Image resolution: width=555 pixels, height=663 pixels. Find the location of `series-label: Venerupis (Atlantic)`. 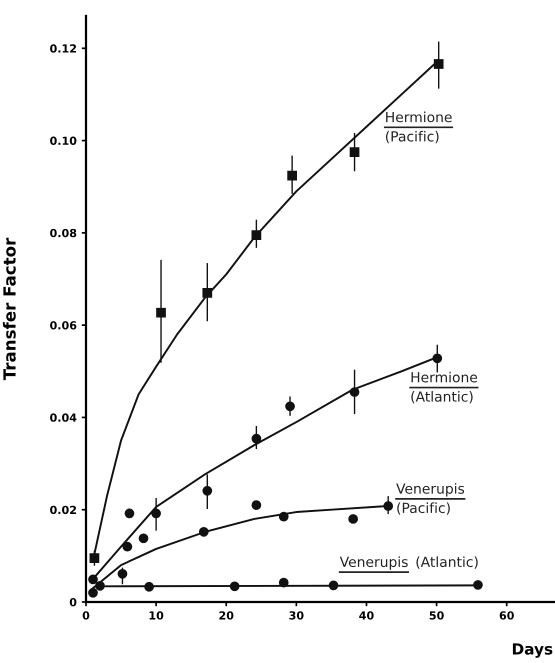

series-label: Venerupis (Atlantic) is located at coordinates (409, 563).